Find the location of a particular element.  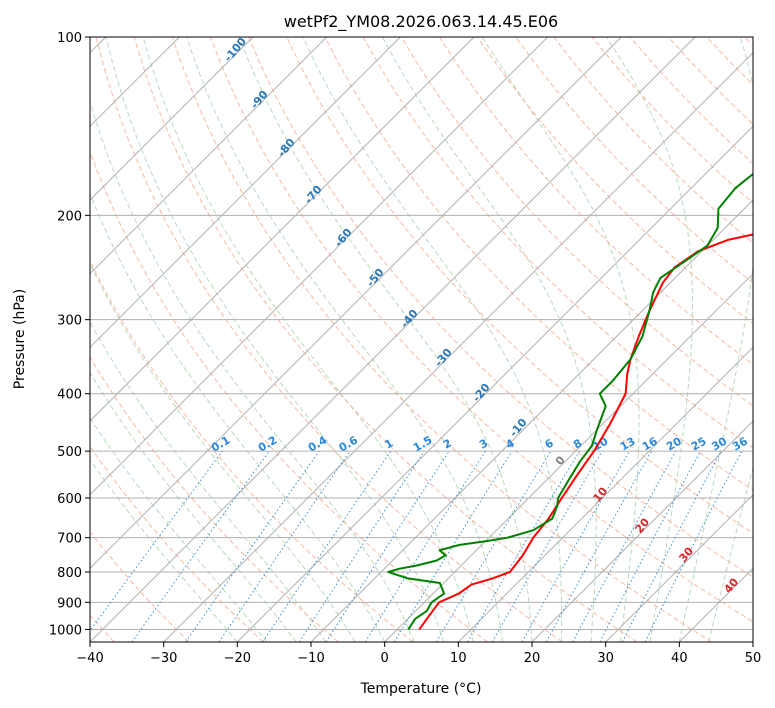

y-axis-title: Pressure (hPa) is located at coordinates (20, 339).